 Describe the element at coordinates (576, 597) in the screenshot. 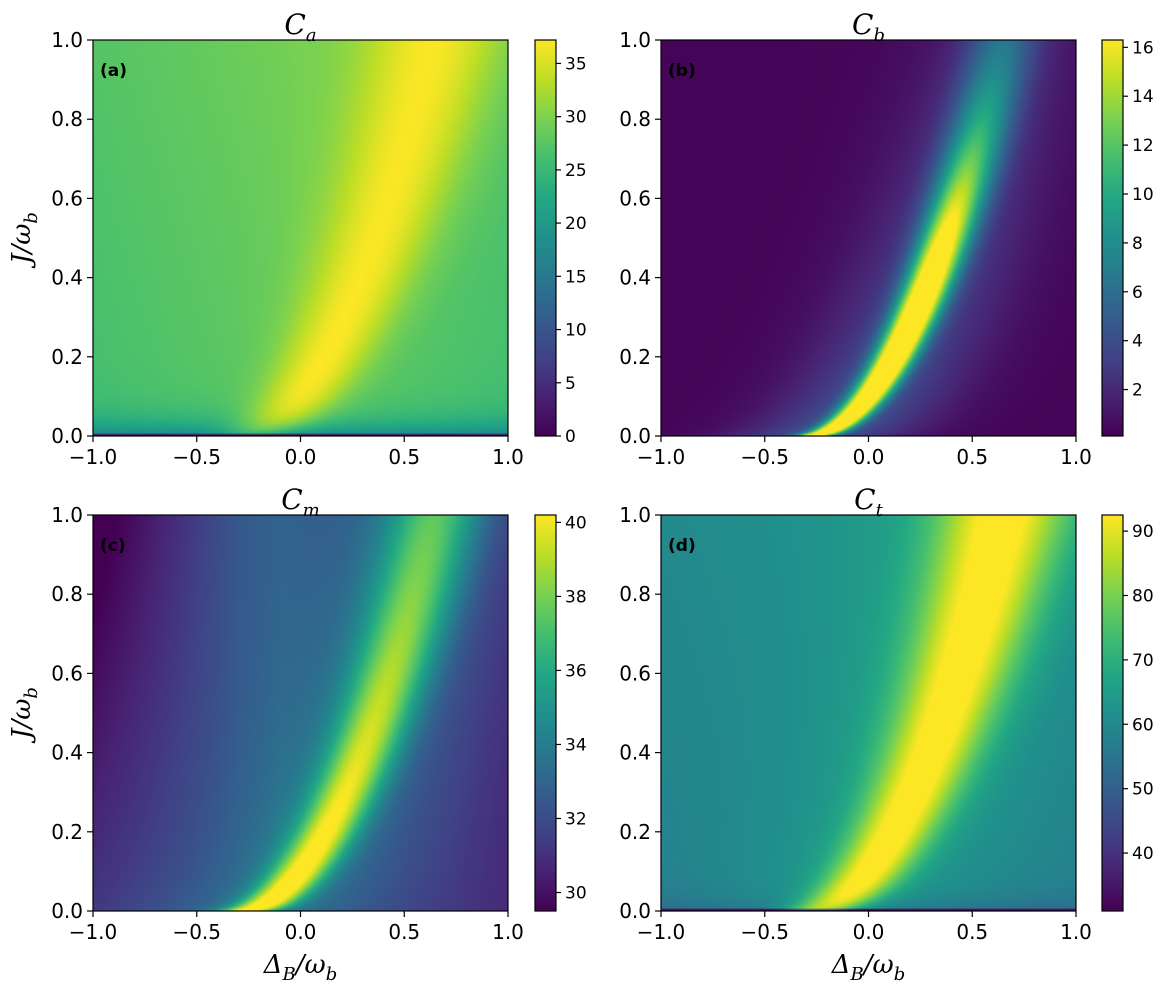

I see `colorbar-tick-label: 38` at that location.